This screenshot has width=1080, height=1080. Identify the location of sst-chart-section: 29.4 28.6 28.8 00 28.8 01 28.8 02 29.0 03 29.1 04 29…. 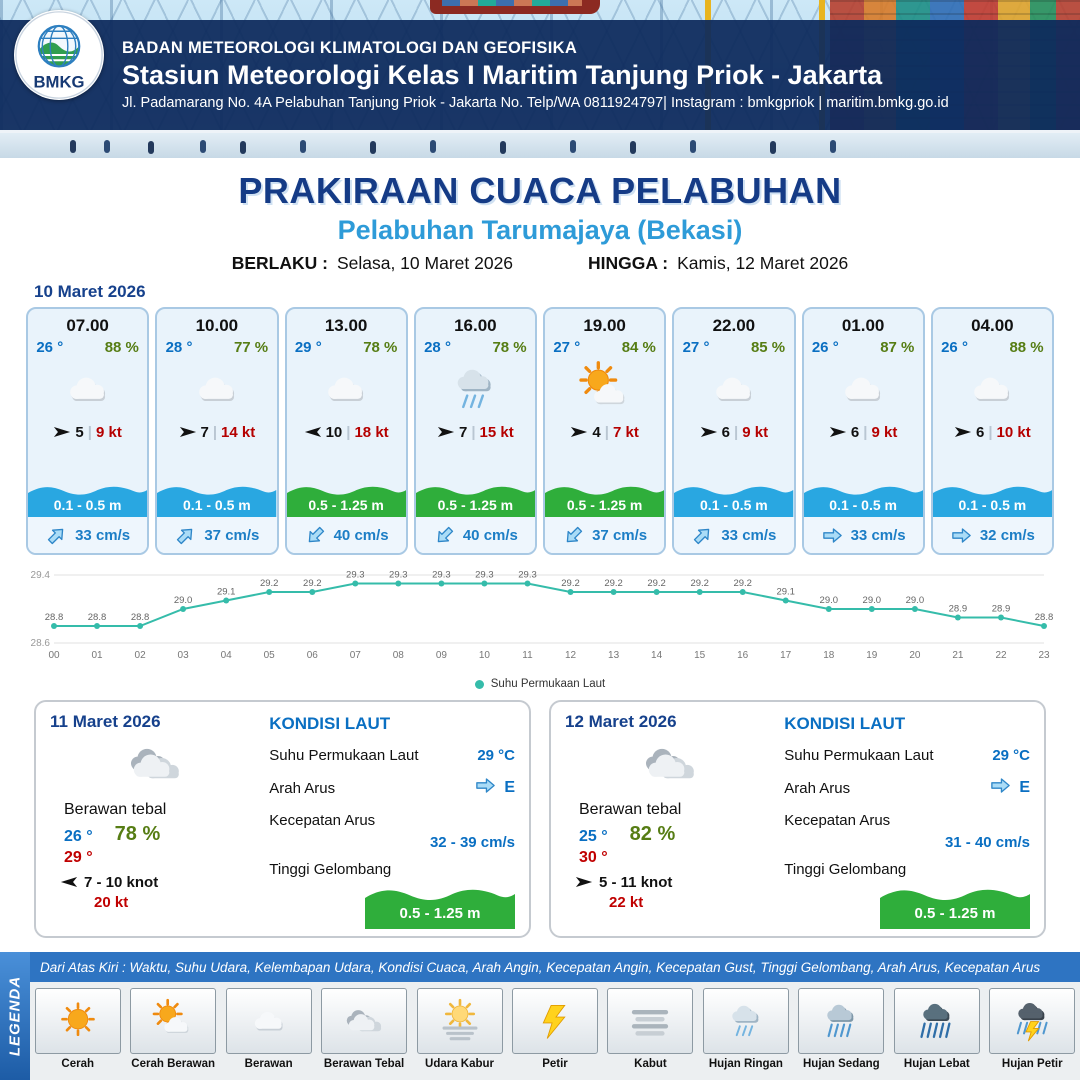
(540, 623).